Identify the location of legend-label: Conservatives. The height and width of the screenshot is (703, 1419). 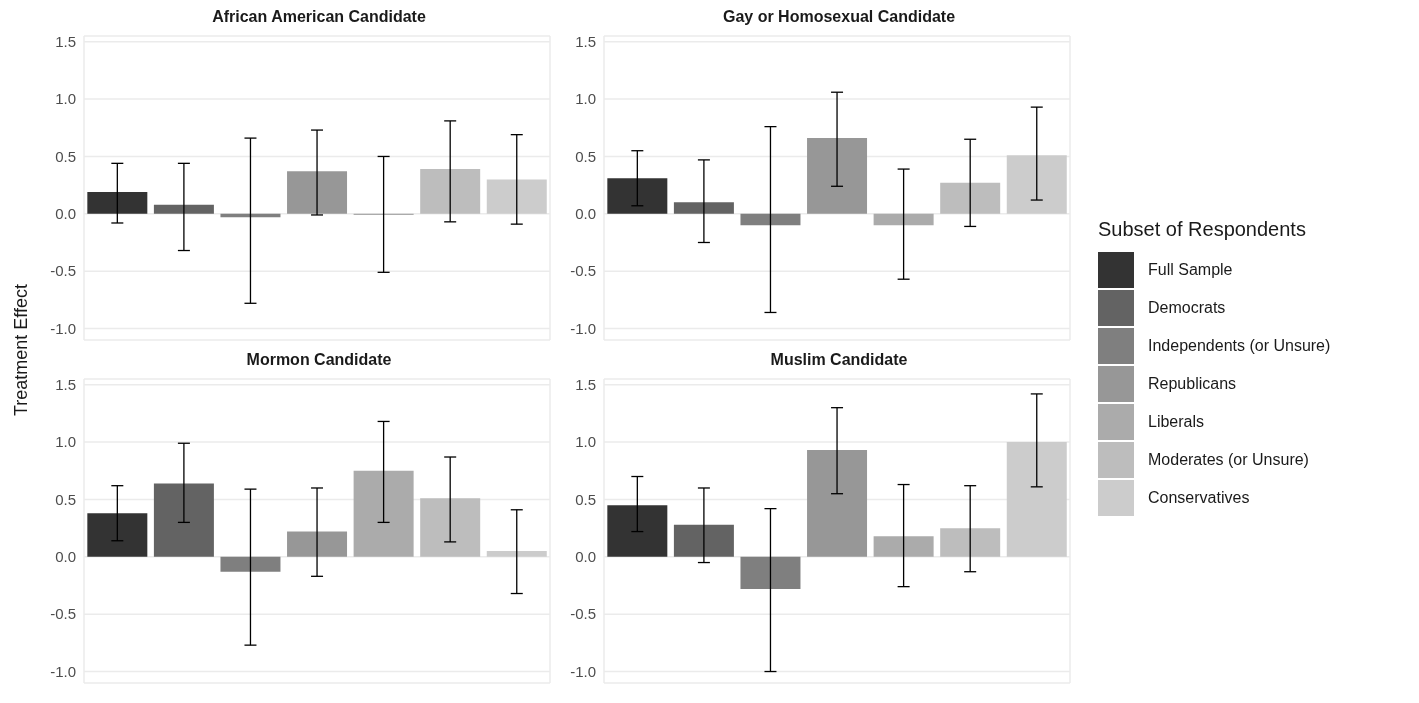
(1199, 498).